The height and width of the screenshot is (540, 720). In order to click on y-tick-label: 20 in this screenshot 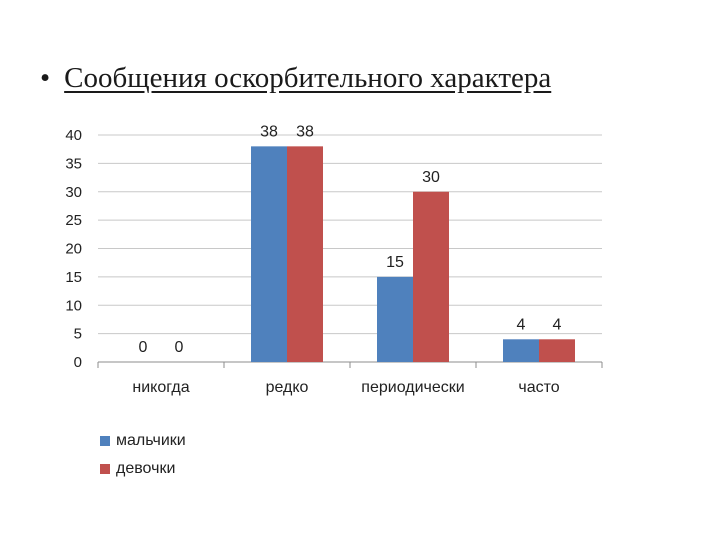, I will do `click(73, 249)`.